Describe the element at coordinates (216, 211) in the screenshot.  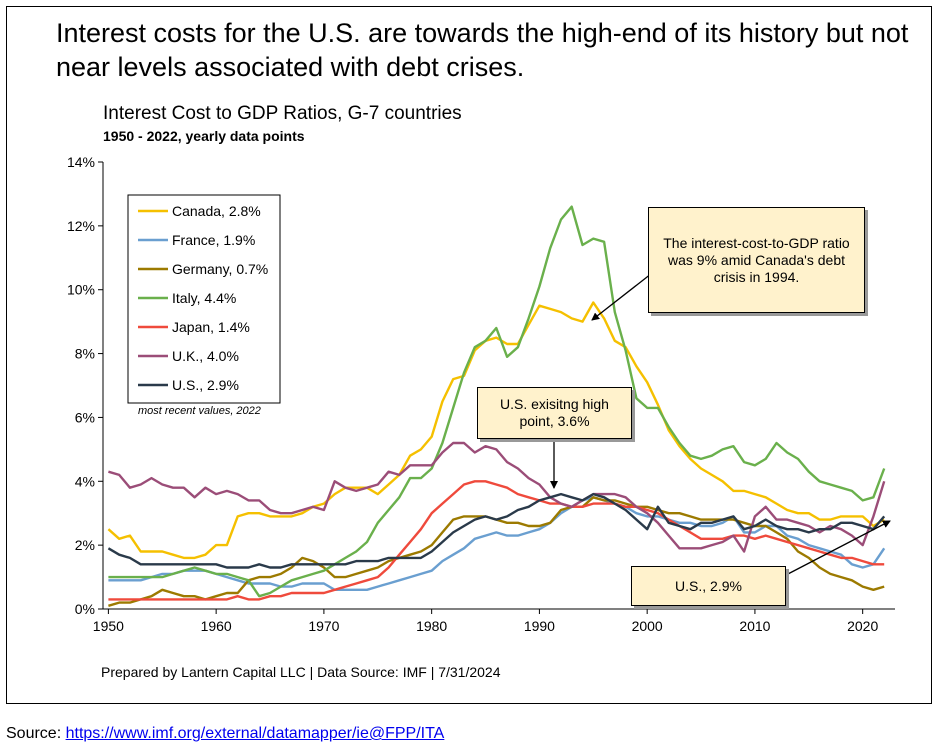
I see `legend-label: Canada, 2.8%` at that location.